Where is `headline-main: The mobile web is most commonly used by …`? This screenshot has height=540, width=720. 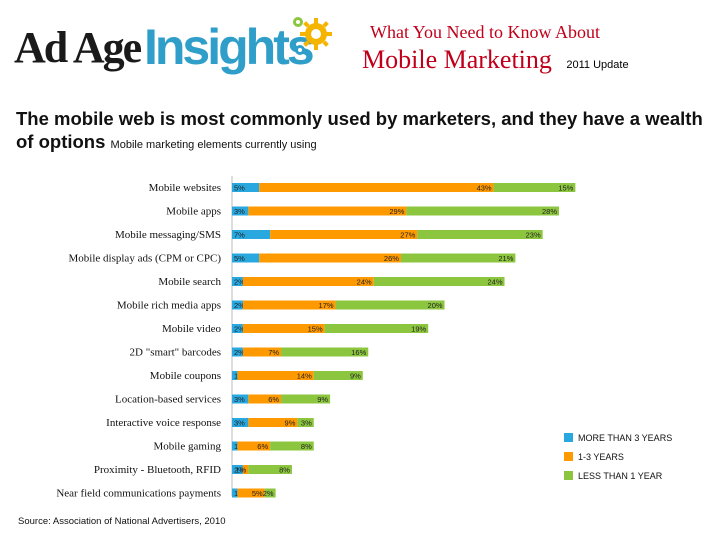 headline-main: The mobile web is most commonly used by … is located at coordinates (359, 130).